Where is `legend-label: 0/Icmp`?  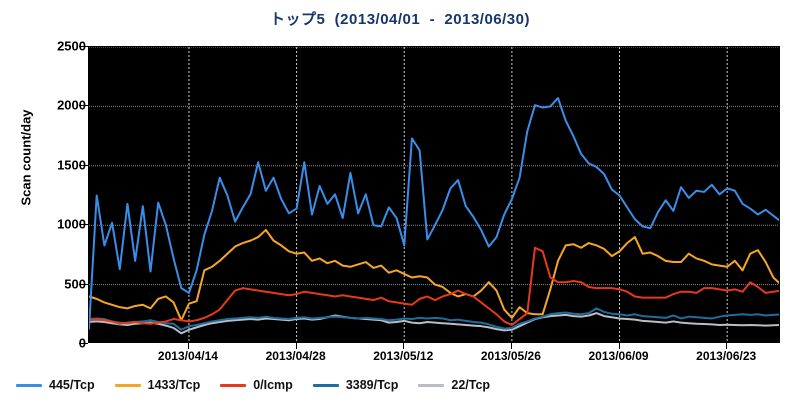
legend-label: 0/Icmp is located at coordinates (273, 385).